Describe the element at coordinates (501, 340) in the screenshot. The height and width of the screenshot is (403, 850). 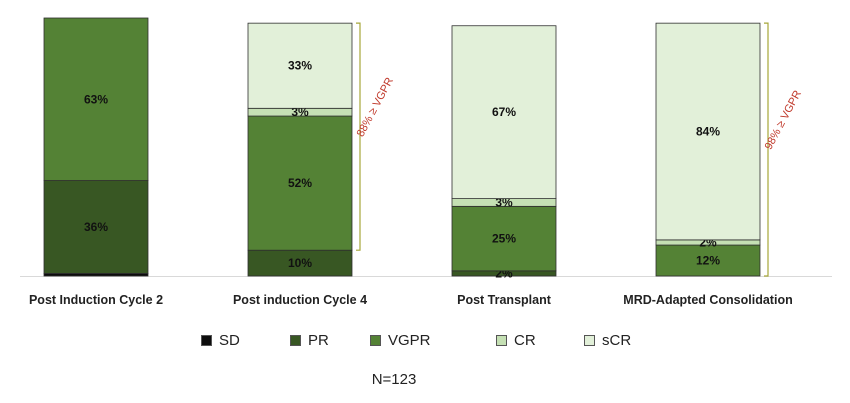
I see `legend-swatch-cr` at that location.